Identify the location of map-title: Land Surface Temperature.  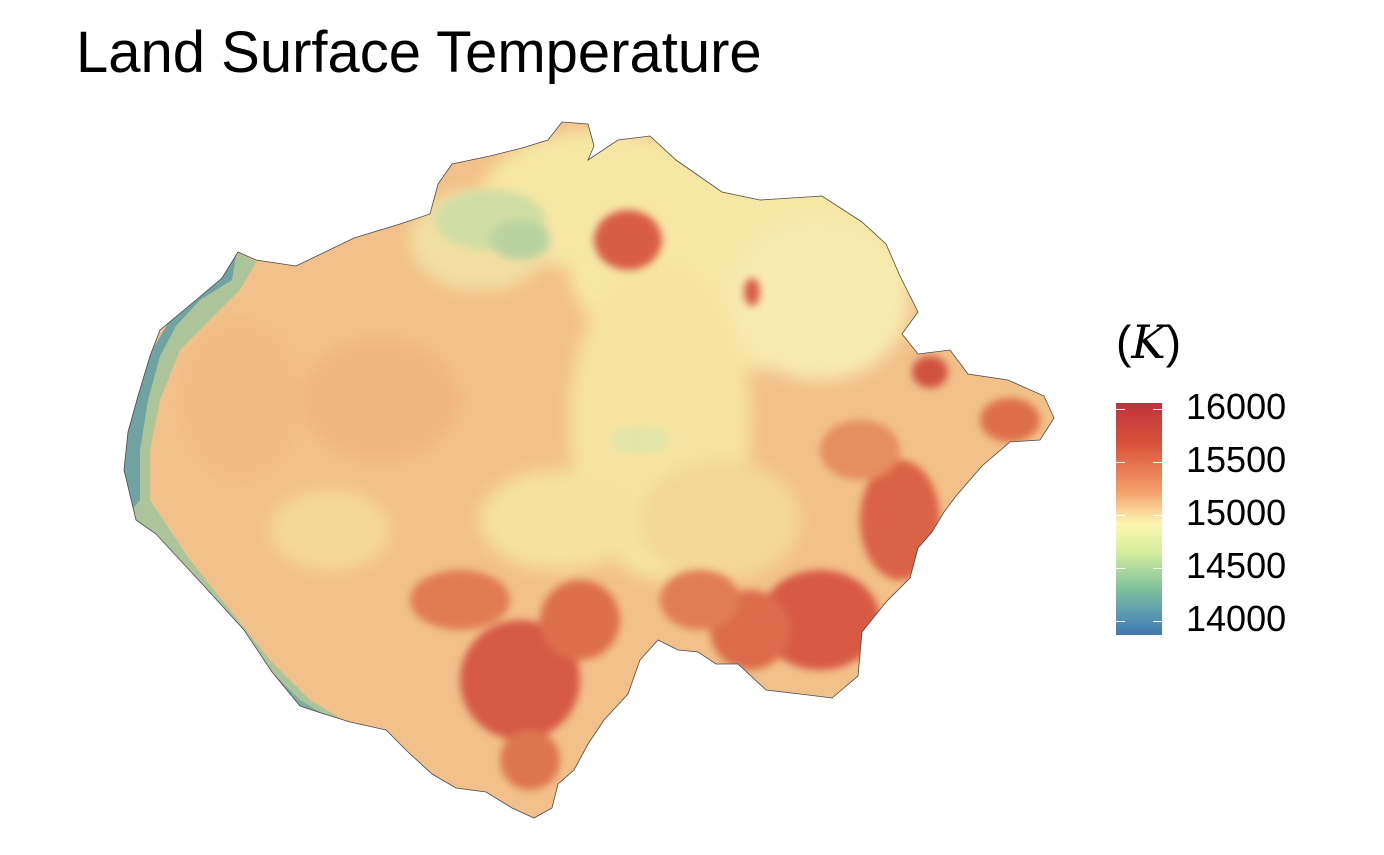
(419, 52).